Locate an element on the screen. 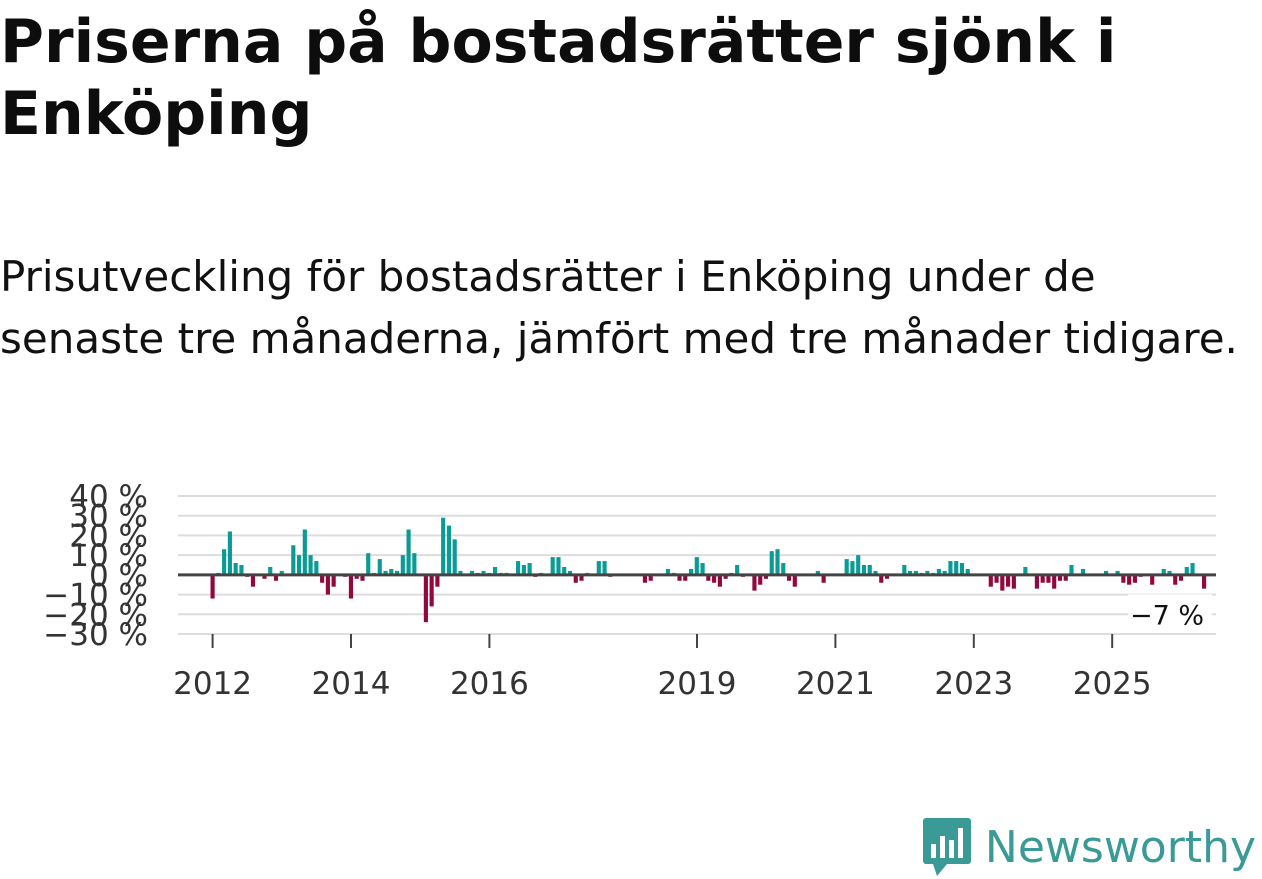 This screenshot has height=879, width=1262. x-tick-label: 2025 is located at coordinates (1112, 684).